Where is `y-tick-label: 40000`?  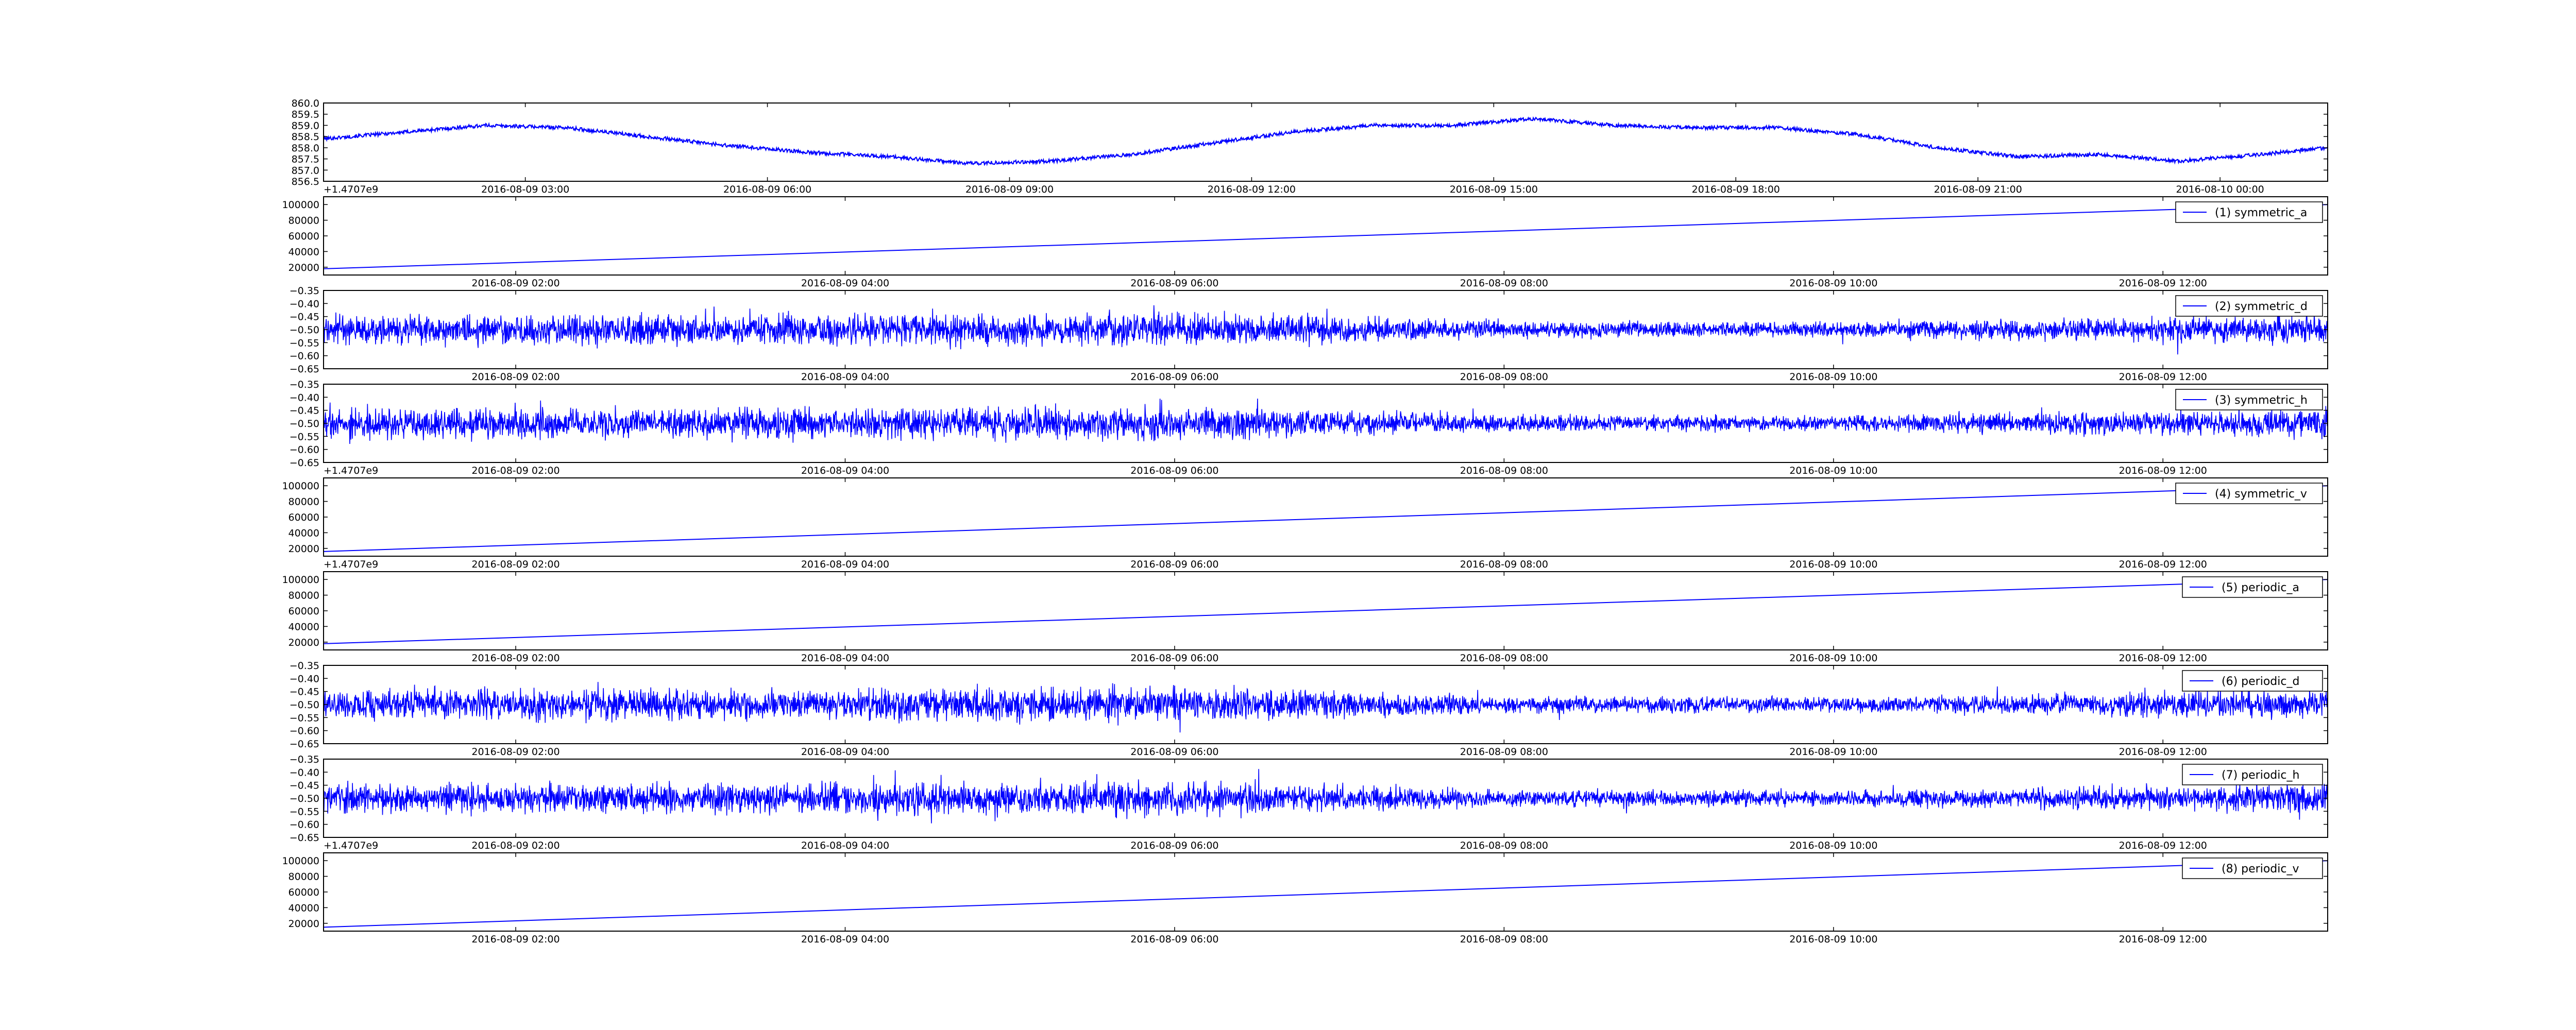
y-tick-label: 40000 is located at coordinates (304, 626).